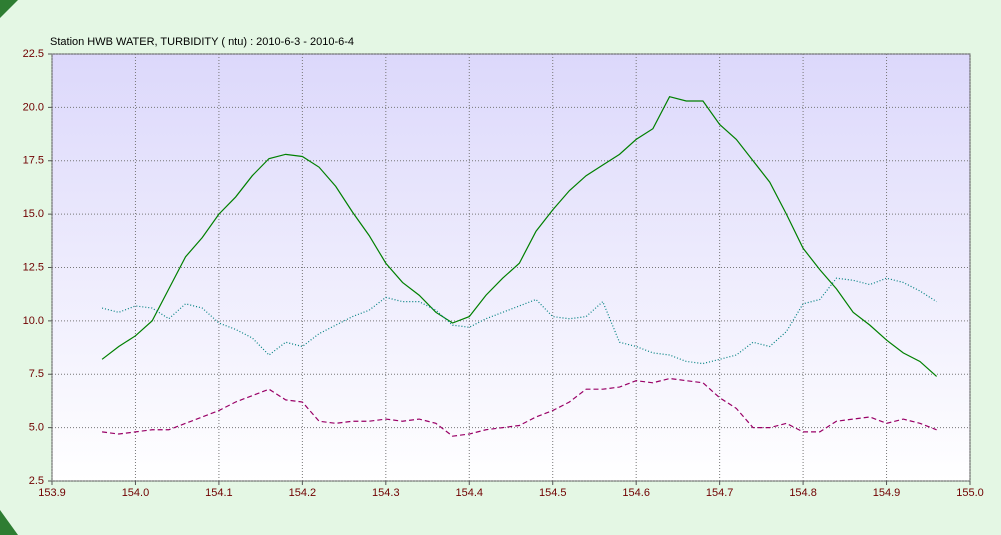 The image size is (1001, 535). Describe the element at coordinates (470, 493) in the screenshot. I see `x-tick-label: 154.4` at that location.